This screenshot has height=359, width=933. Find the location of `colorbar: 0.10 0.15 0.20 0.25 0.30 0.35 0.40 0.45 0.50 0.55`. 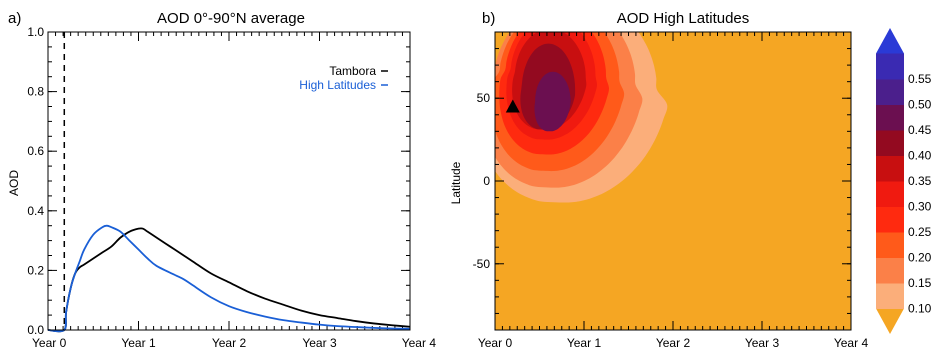

colorbar: 0.10 0.15 0.20 0.25 0.30 0.35 0.40 0.45 0.50 0.55 is located at coordinates (904, 181).